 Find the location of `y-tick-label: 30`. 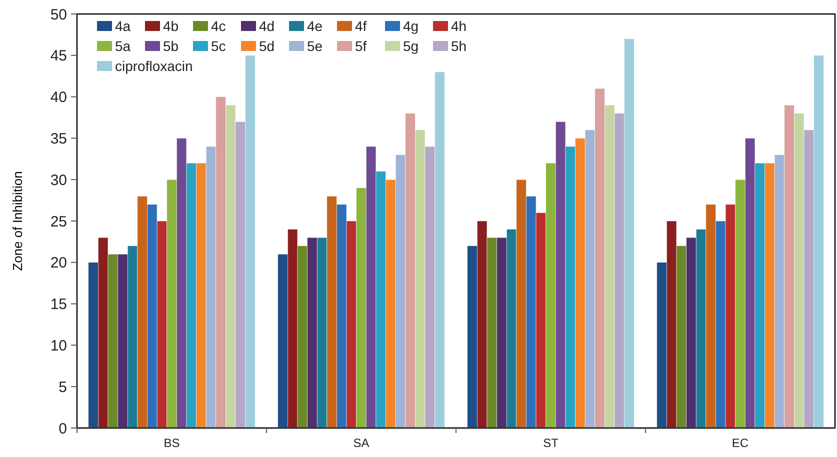

y-tick-label: 30 is located at coordinates (58, 180).